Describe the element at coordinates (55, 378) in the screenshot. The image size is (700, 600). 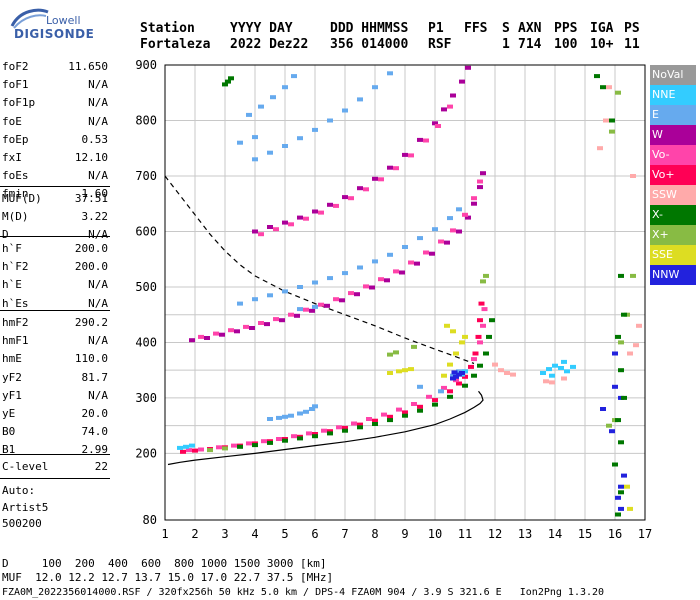
I see `param-row-yf2: yF2 81.7` at that location.